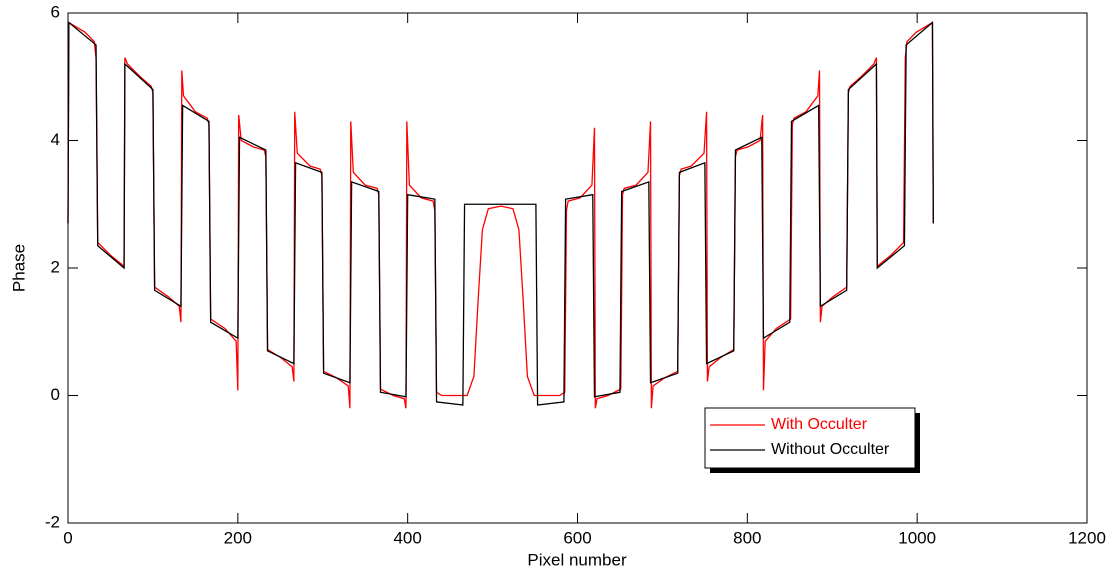  What do you see at coordinates (819, 424) in the screenshot?
I see `legend-label: With Occulter` at bounding box center [819, 424].